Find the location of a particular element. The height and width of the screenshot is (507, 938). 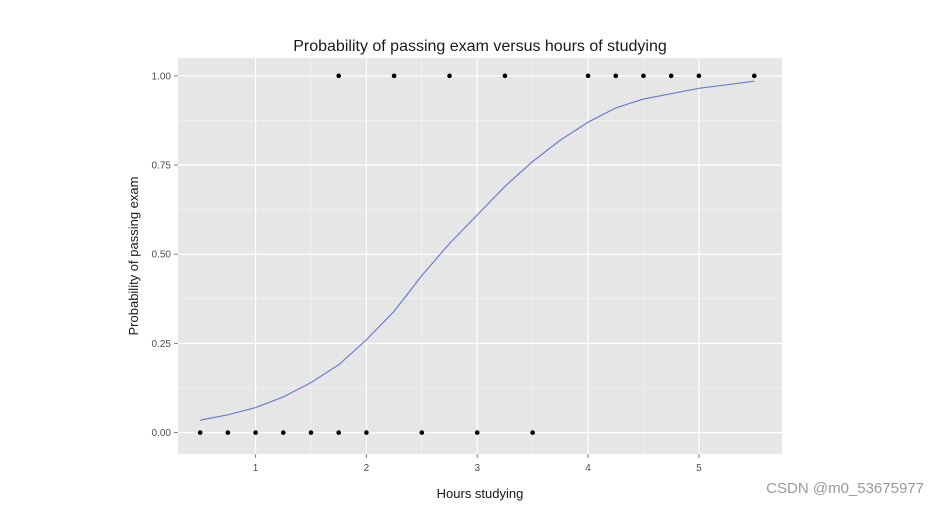

y-tick-layer: 0.00 0.25 0.50 0.75 1.00 is located at coordinates (165, 255).